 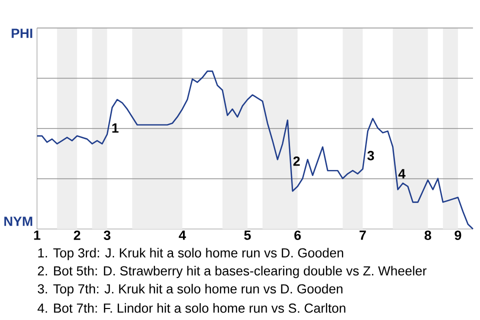 I want to click on x-tick-label: 9, so click(x=458, y=235).